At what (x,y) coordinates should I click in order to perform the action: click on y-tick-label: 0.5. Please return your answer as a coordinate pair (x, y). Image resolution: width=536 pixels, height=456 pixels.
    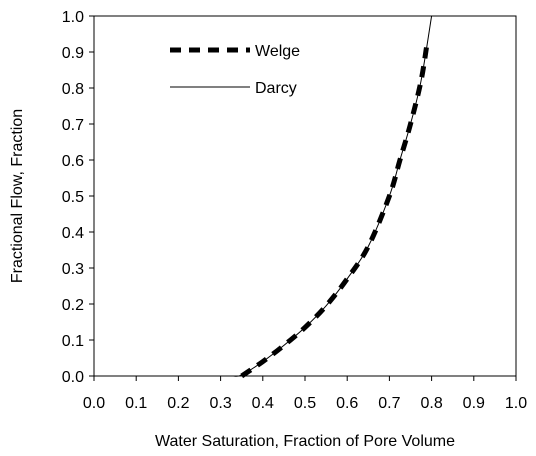
    Looking at the image, I should click on (73, 197).